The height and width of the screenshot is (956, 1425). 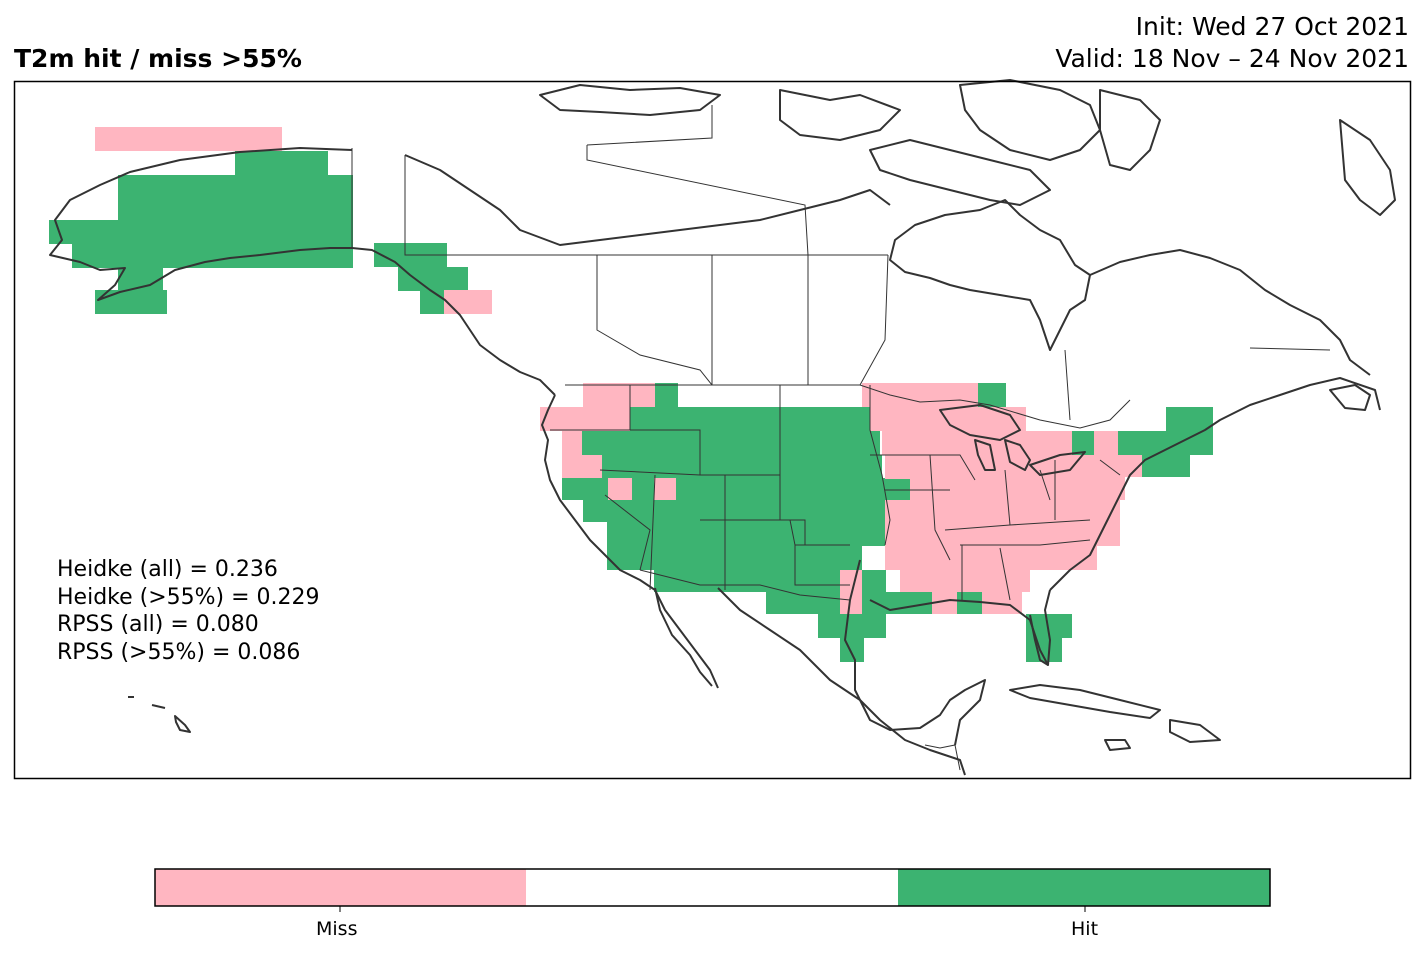 What do you see at coordinates (340, 887) in the screenshot?
I see `colorbar-miss-segment` at bounding box center [340, 887].